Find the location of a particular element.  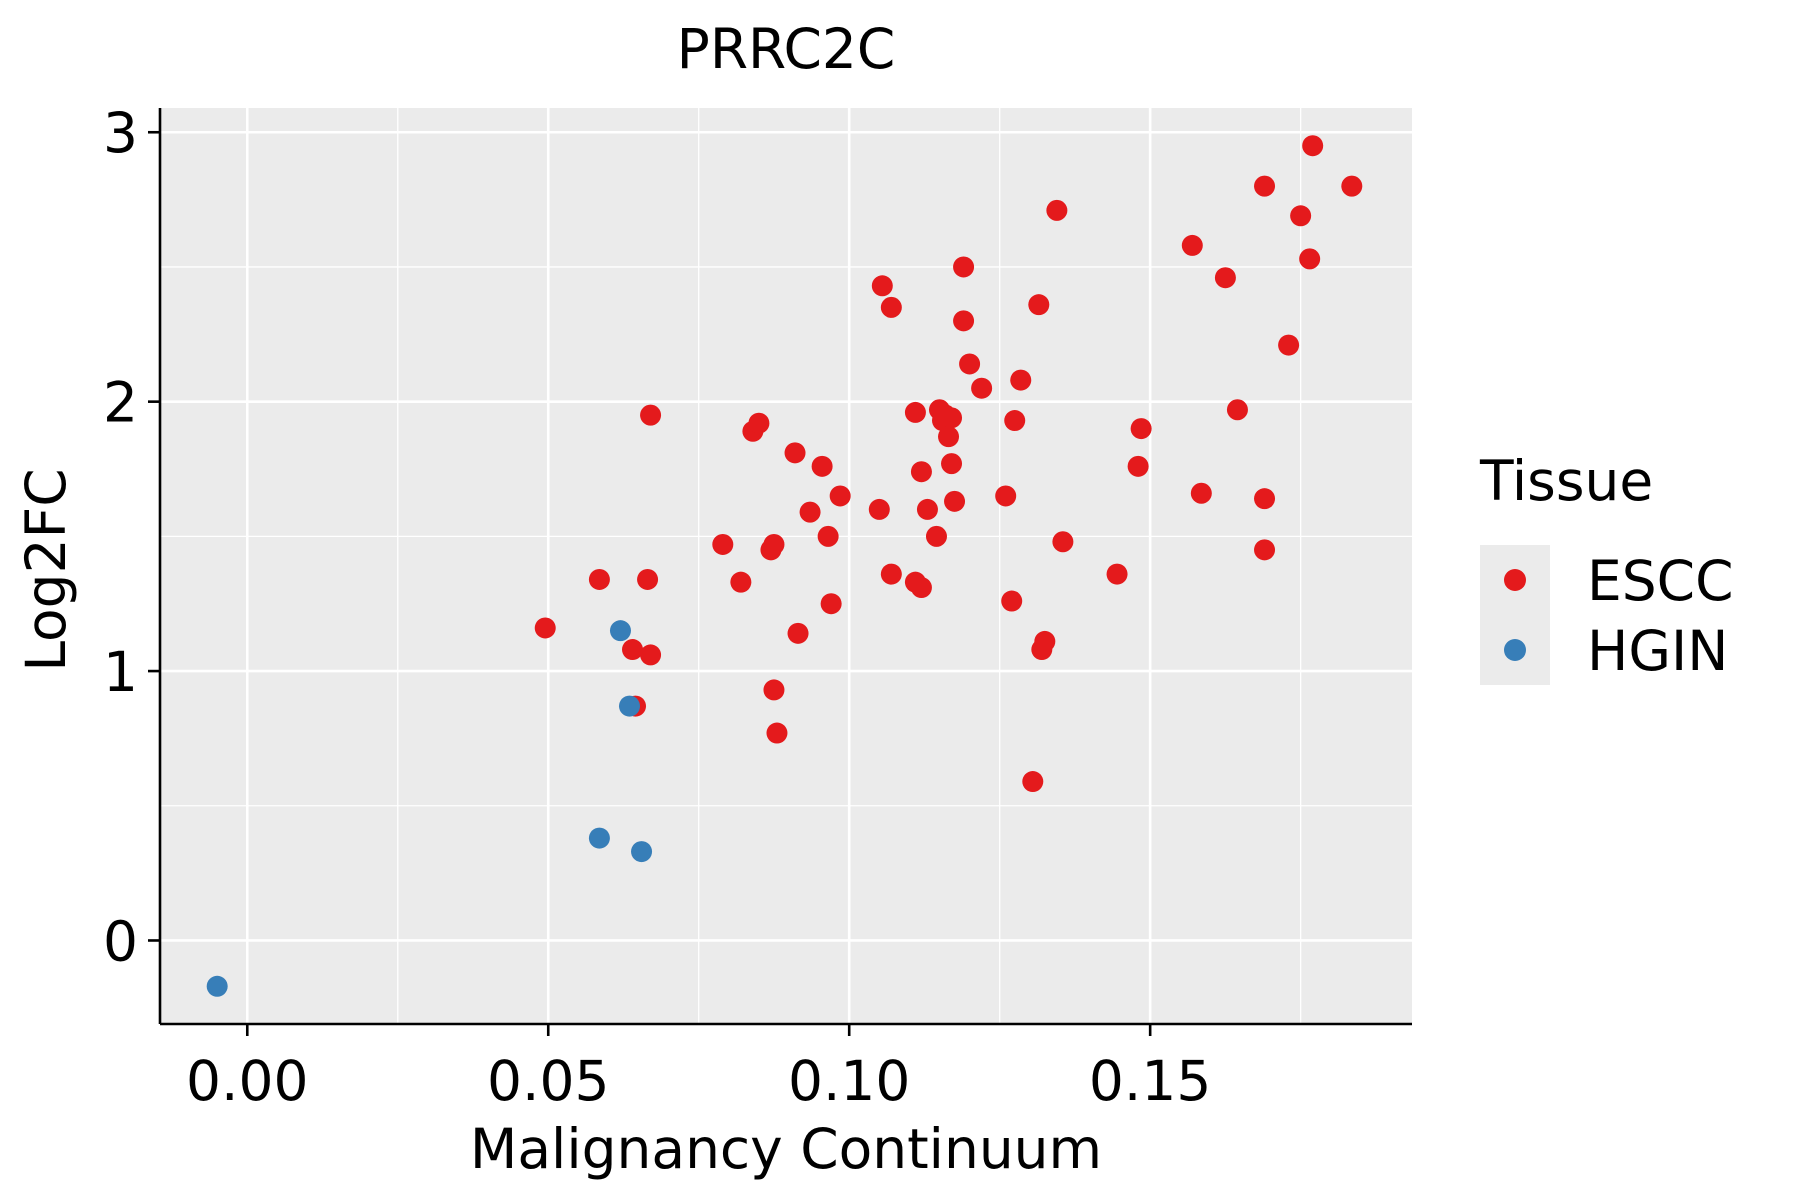

legend-key-hgin is located at coordinates (1515, 650).